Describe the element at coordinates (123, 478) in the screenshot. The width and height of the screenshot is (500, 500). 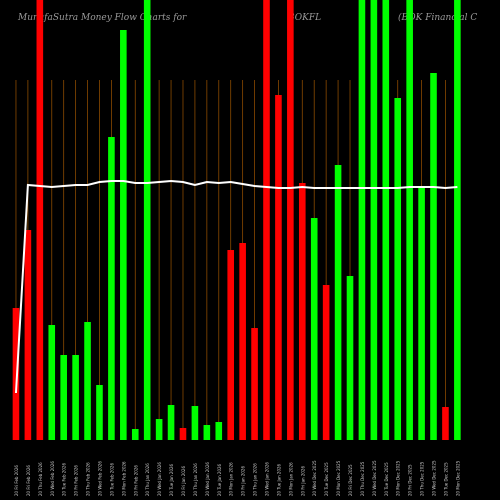
I see `x-tick-label: 20 Mon Feb 2026` at that location.